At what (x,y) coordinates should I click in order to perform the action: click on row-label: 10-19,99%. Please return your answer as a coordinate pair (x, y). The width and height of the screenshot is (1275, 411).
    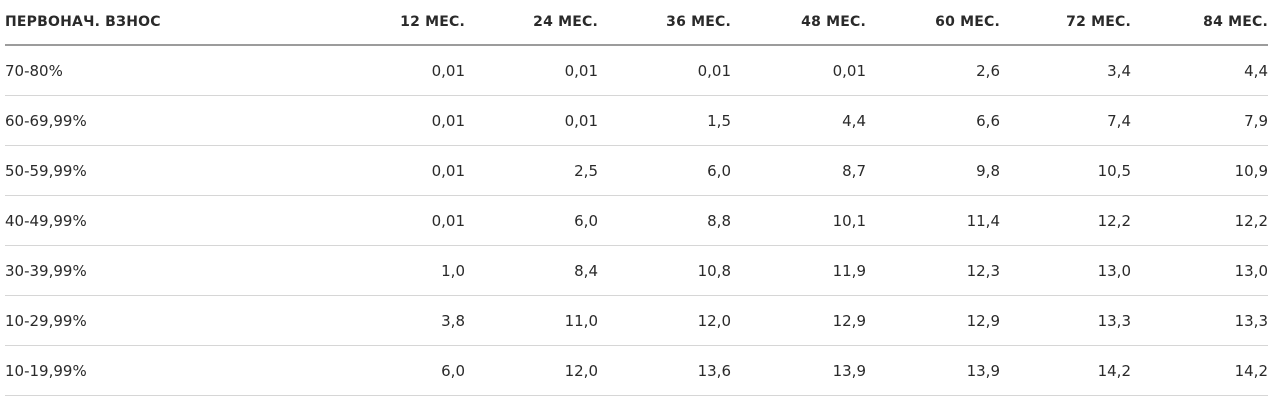
    Looking at the image, I should click on (136, 370).